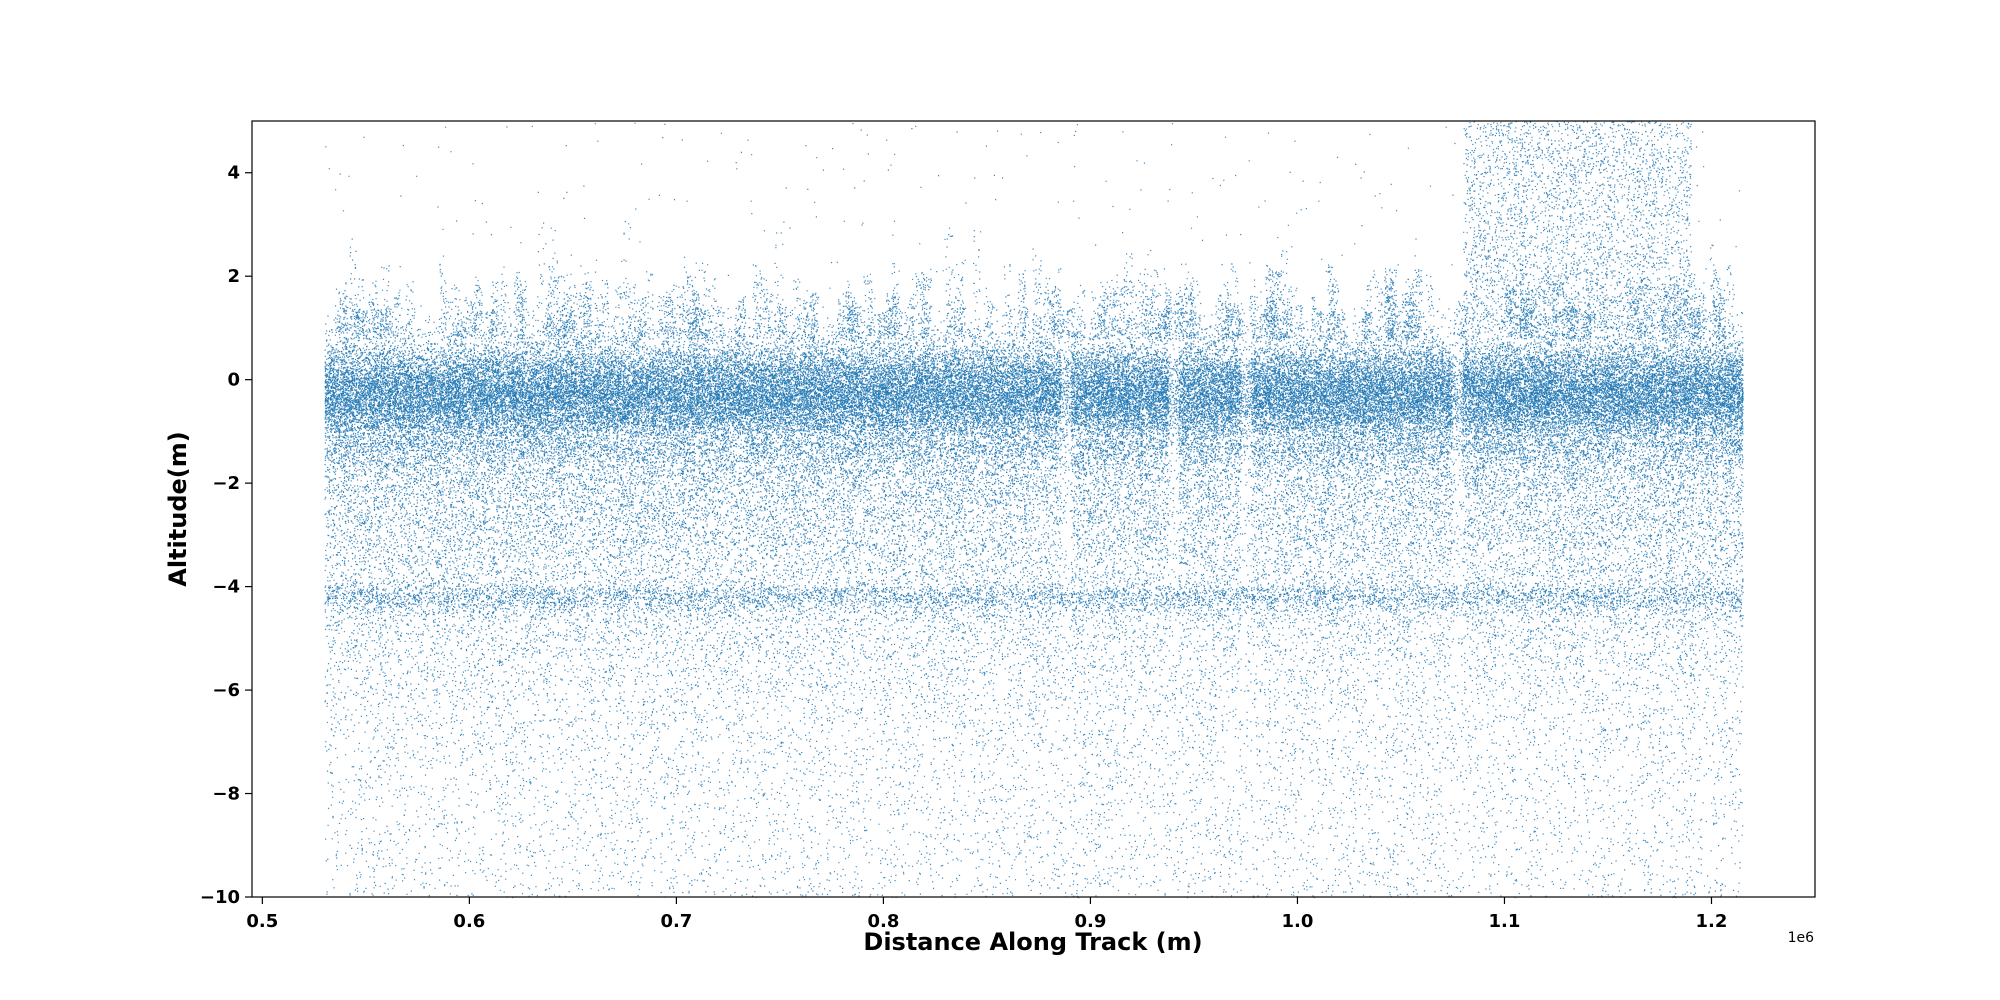 The width and height of the screenshot is (2000, 1000). I want to click on x-axis: 0.5 0.6 0.7 0.8 0.9 1.0 1.1 1.2, so click(986, 914).